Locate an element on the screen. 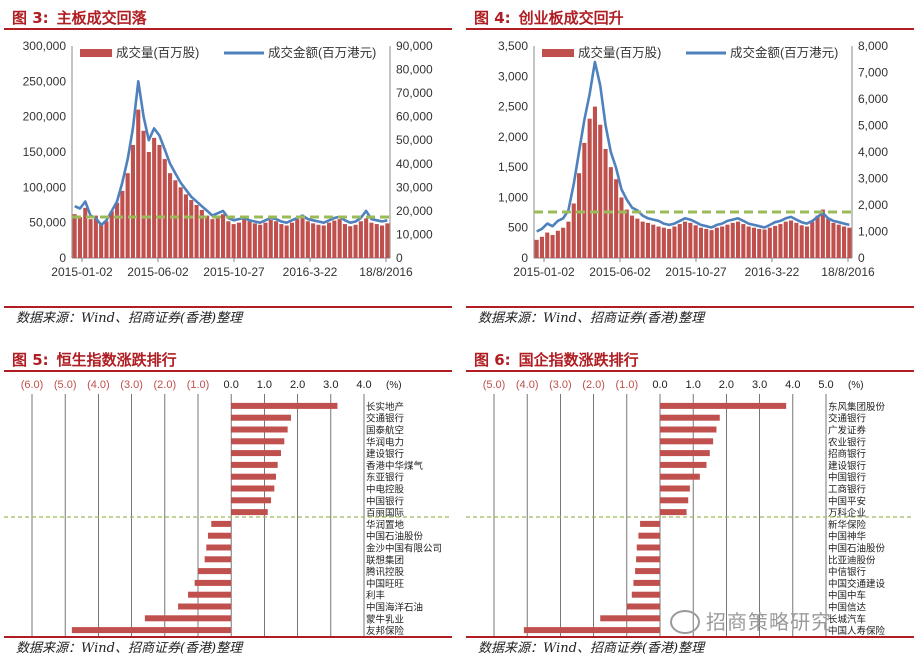 Image resolution: width=920 pixels, height=664 pixels. y-right-tick-label: 5,000 is located at coordinates (873, 126).